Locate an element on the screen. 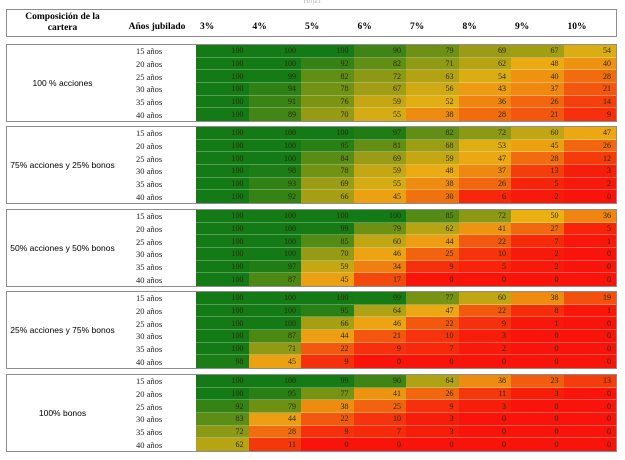  table-row: 40 años 98 45 9 0 0 0 0 0 is located at coordinates (367, 362).